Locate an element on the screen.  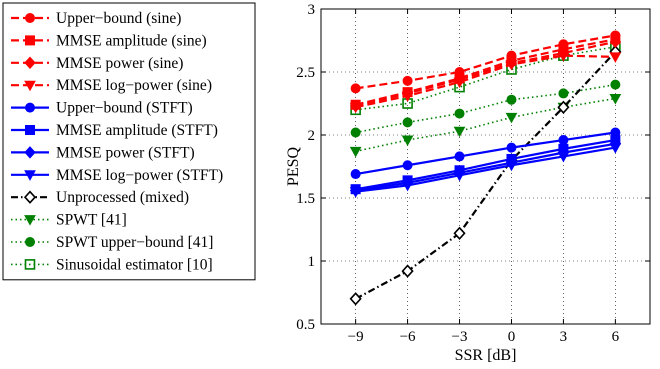
legend-entry: Upper−bound (STFT) is located at coordinates (102, 108).